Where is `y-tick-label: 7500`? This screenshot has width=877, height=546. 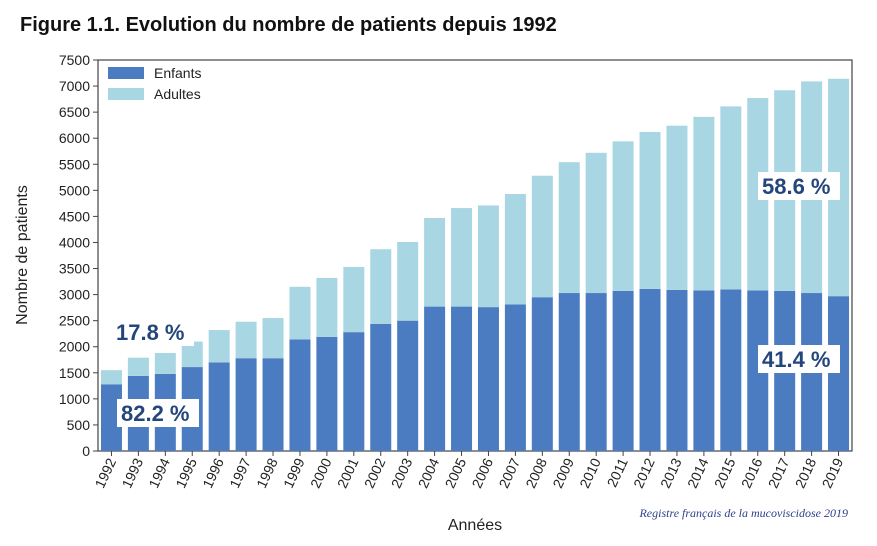
y-tick-label: 7500 is located at coordinates (74, 60).